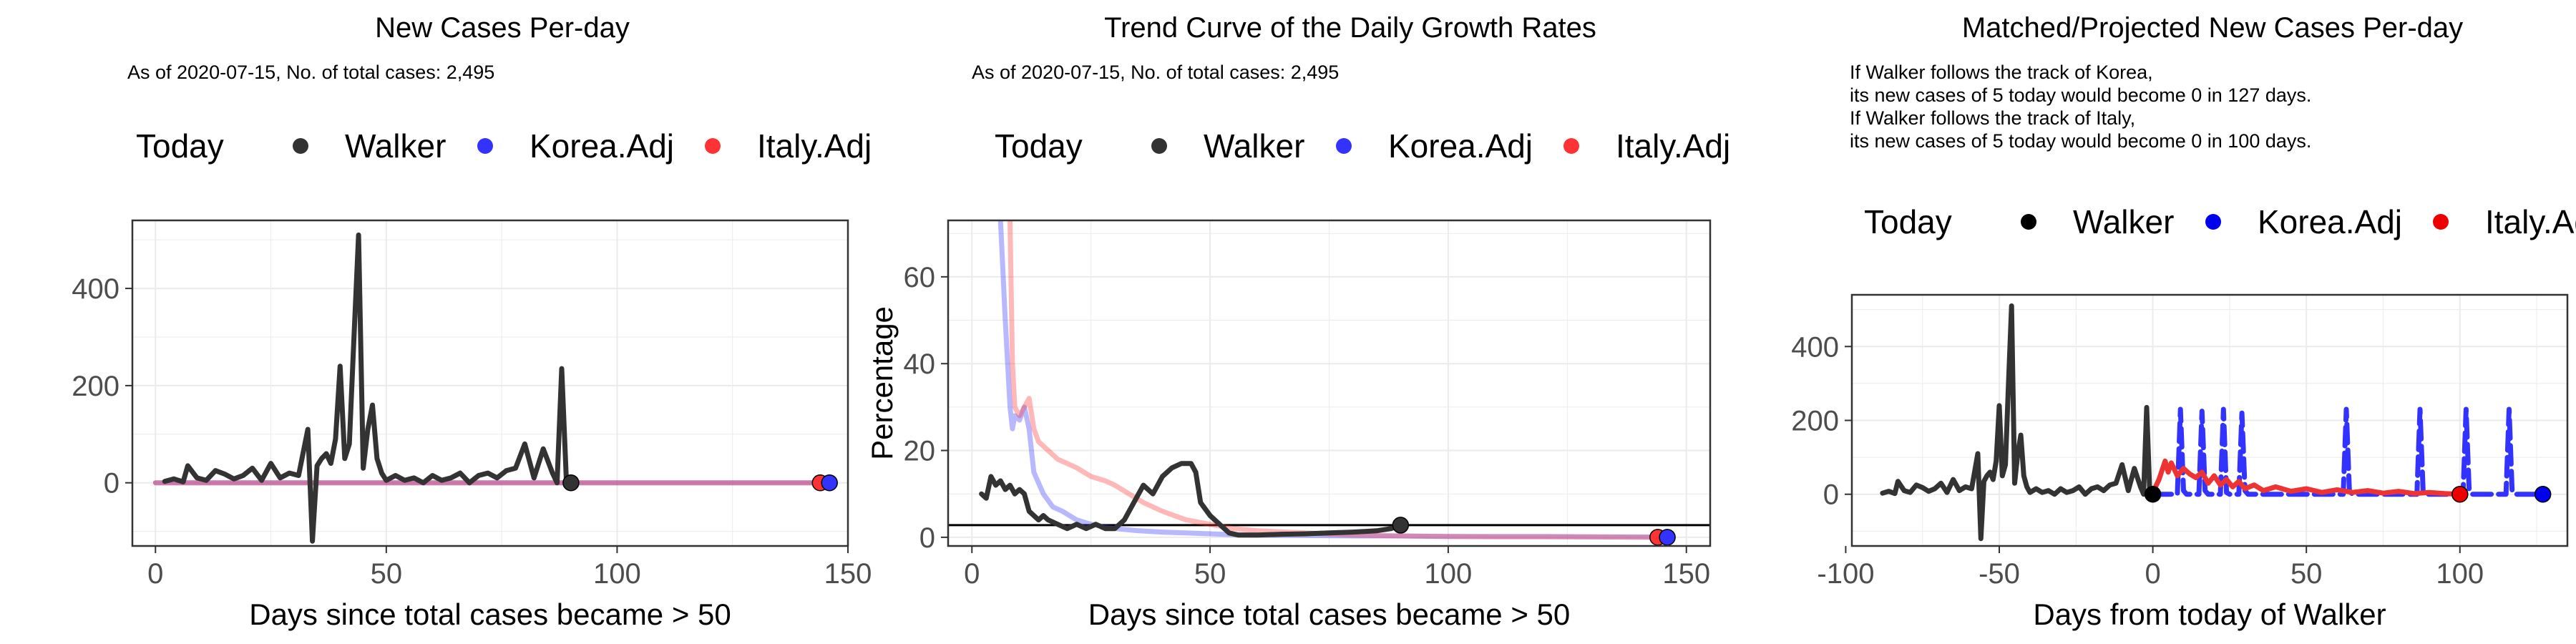  What do you see at coordinates (2001, 72) in the screenshot?
I see `chart-subtitle: If Walker follows the track of Korea,` at bounding box center [2001, 72].